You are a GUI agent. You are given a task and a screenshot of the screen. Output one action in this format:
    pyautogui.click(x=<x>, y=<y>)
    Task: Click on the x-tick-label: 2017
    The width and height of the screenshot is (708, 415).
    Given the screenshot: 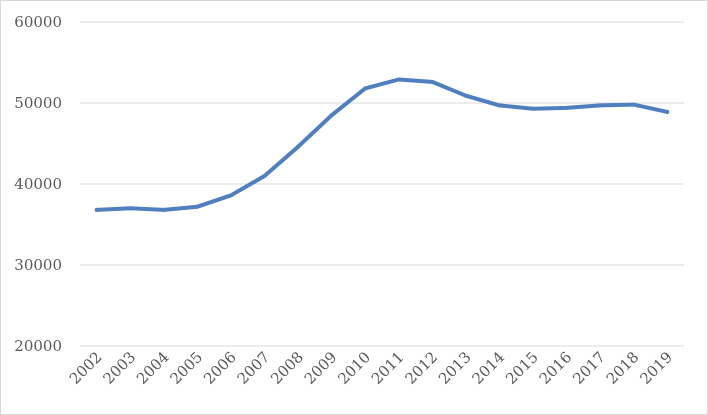 What is the action you would take?
    pyautogui.click(x=589, y=368)
    